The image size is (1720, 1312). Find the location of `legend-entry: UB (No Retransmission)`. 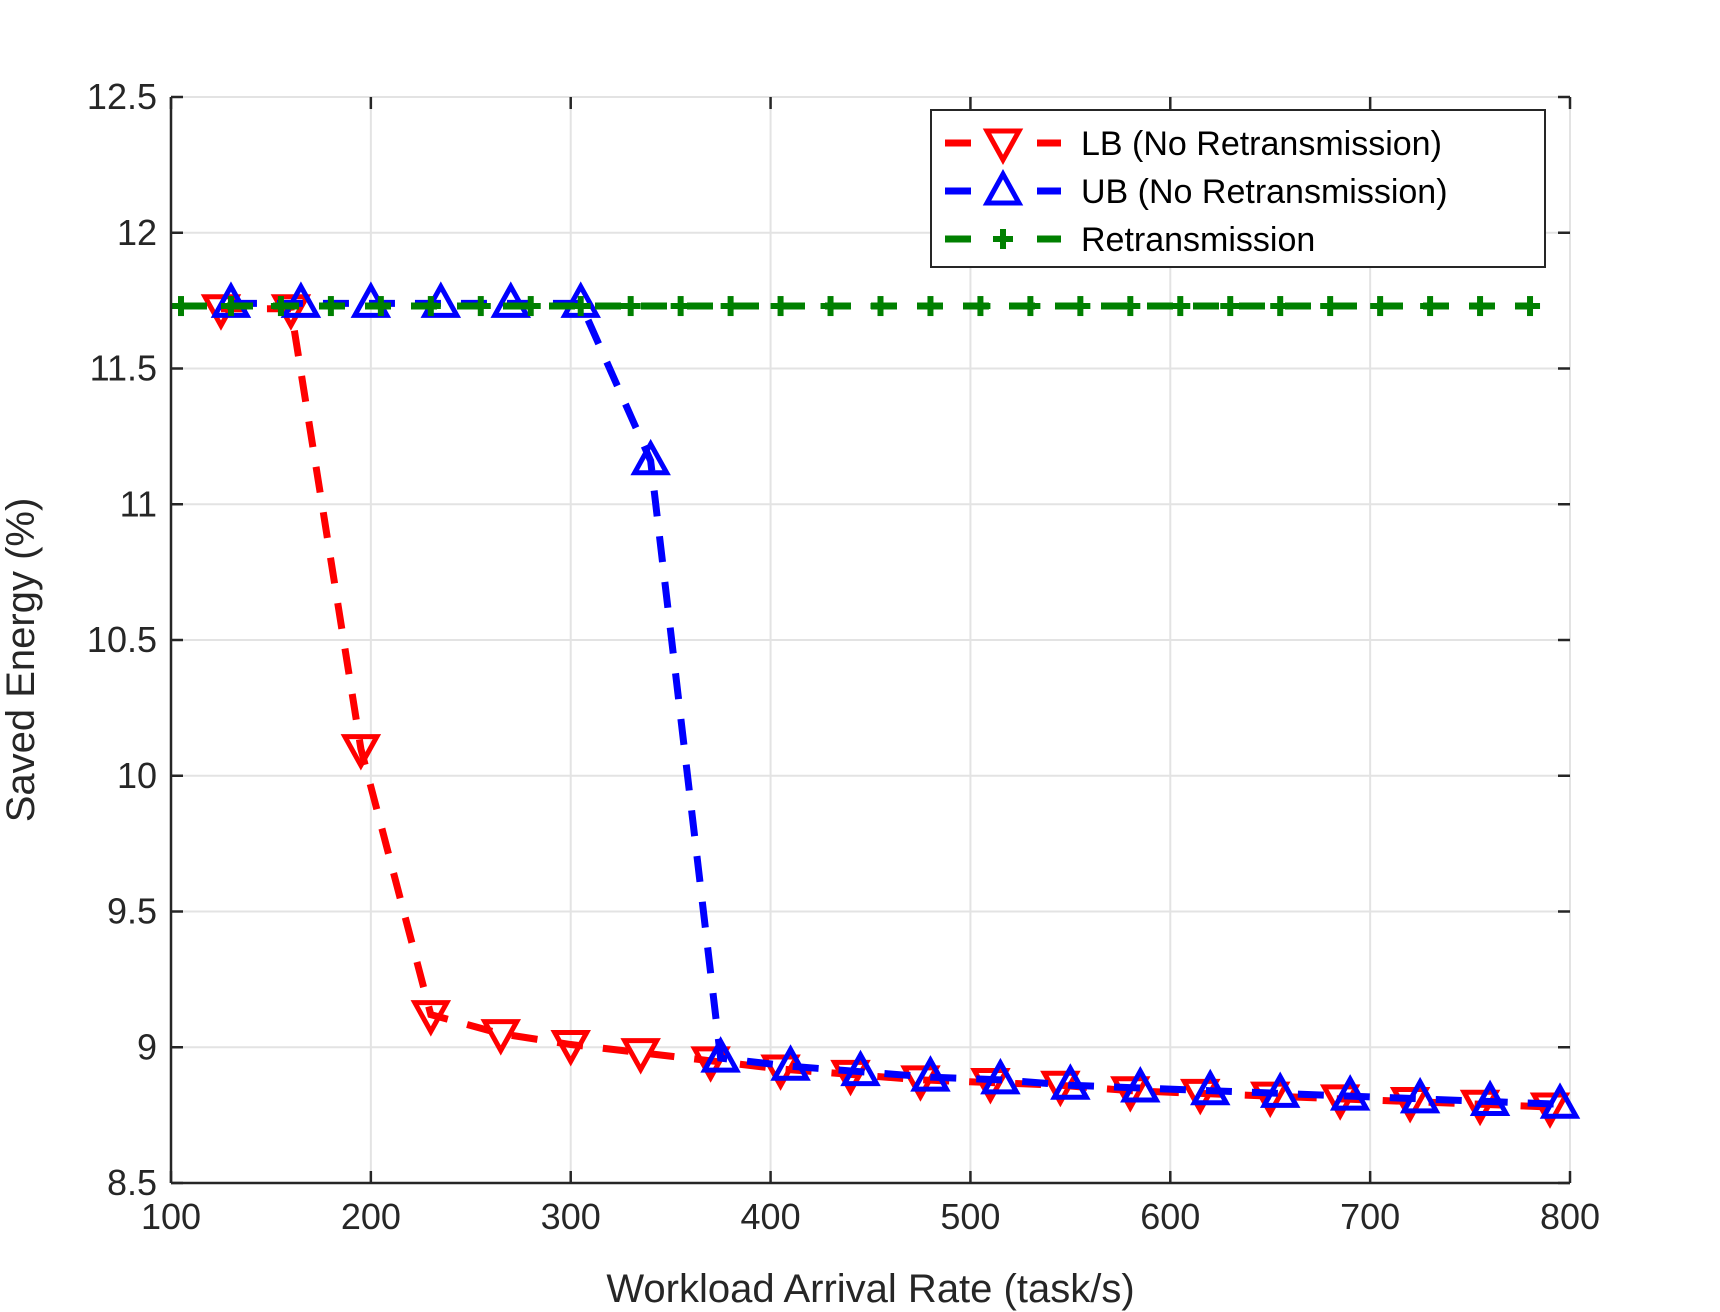

legend-entry: UB (No Retransmission) is located at coordinates (1196, 191).